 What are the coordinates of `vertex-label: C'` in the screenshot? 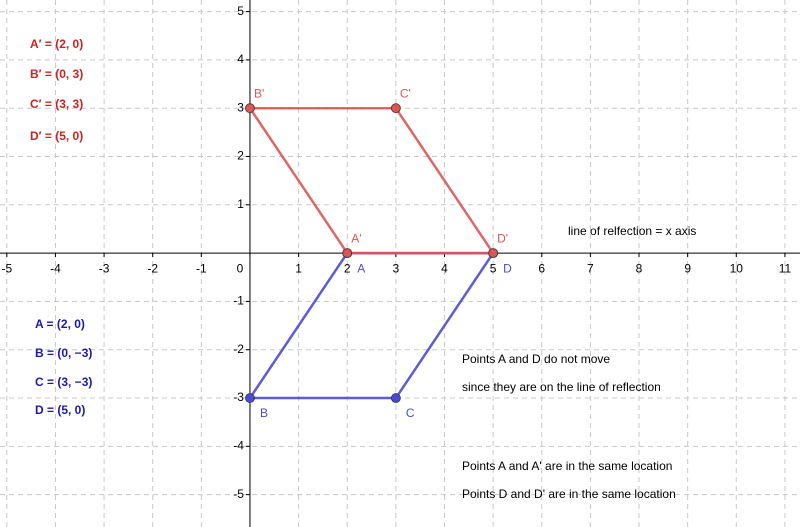 It's located at (405, 93).